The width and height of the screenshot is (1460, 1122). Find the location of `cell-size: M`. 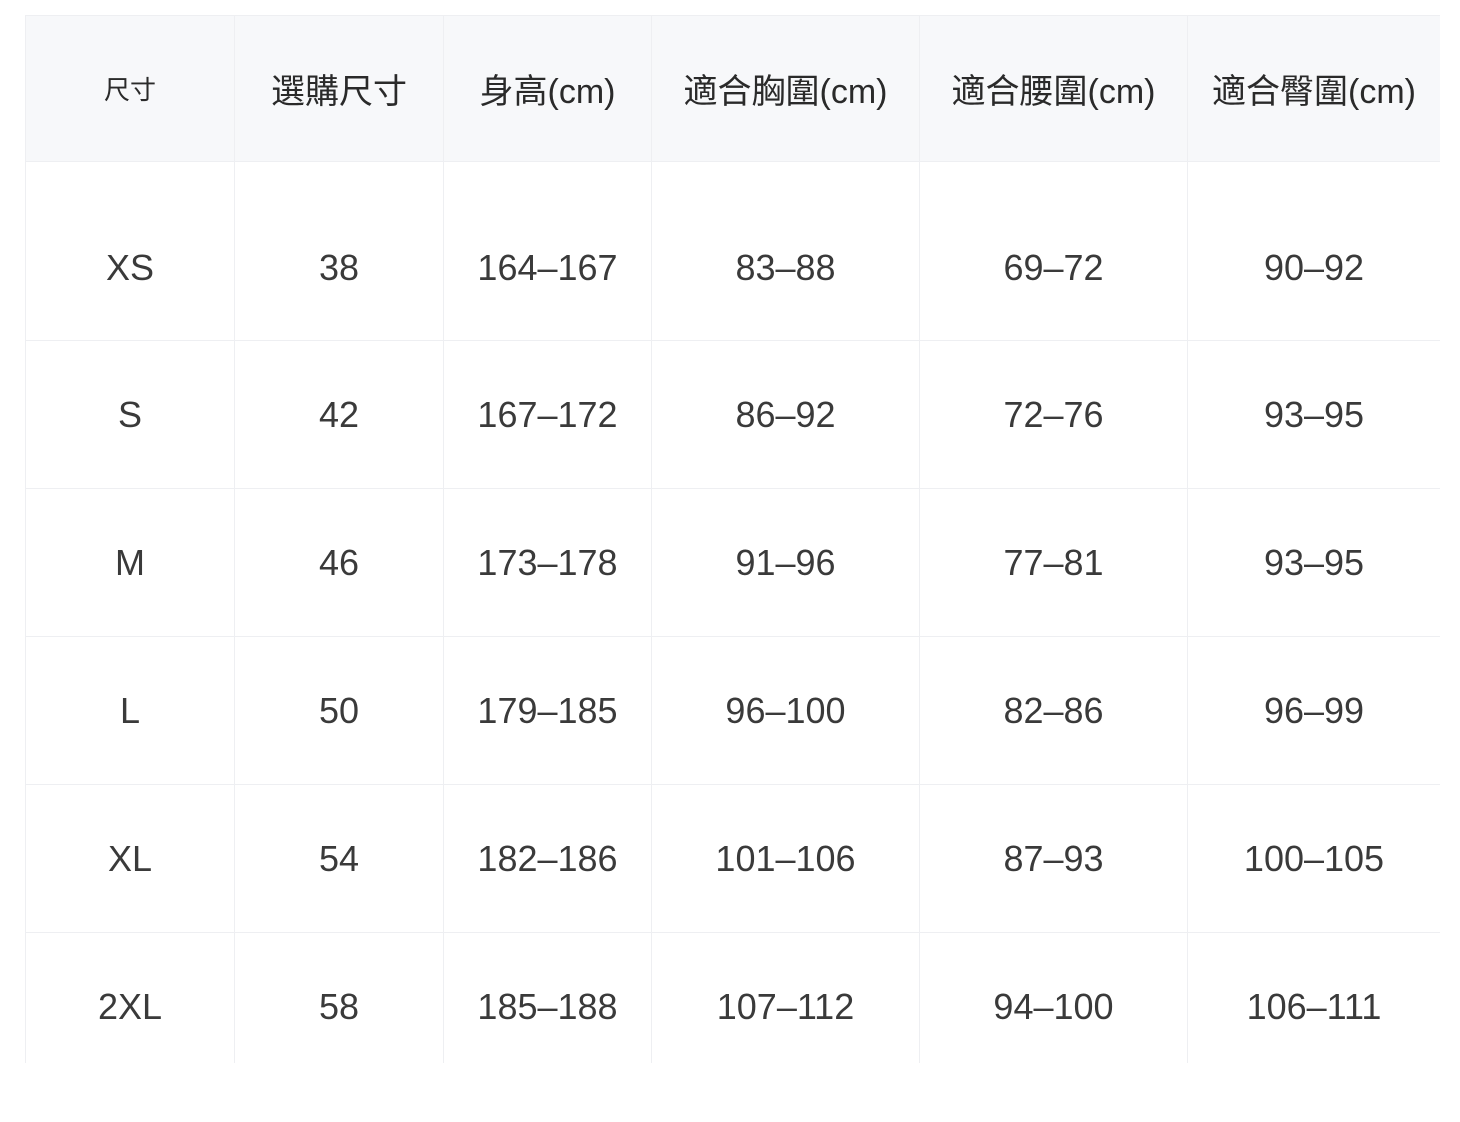

cell-size: M is located at coordinates (130, 562).